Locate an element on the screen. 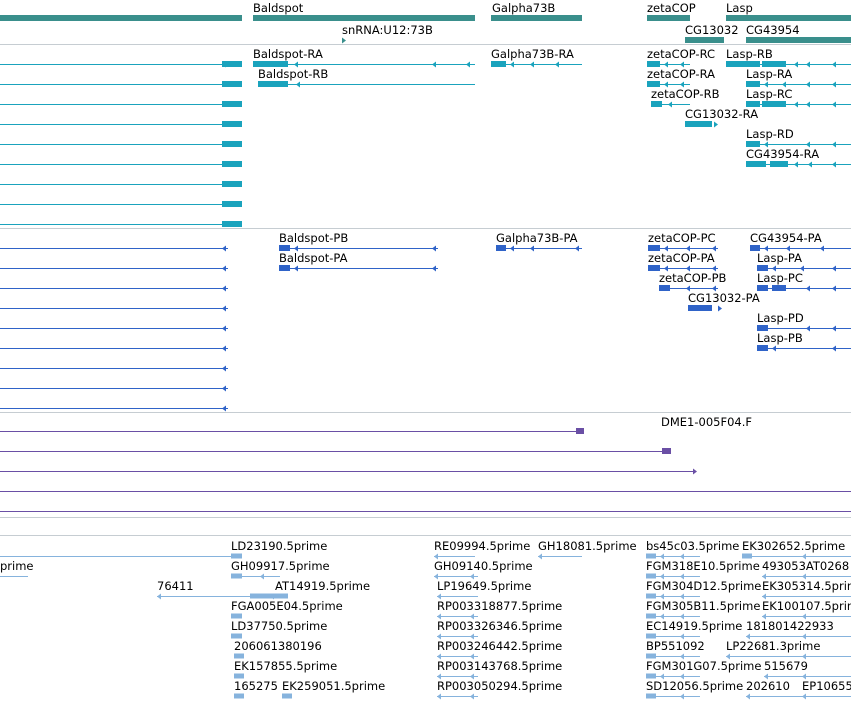  est-label: LD37750.5prime is located at coordinates (279, 626).